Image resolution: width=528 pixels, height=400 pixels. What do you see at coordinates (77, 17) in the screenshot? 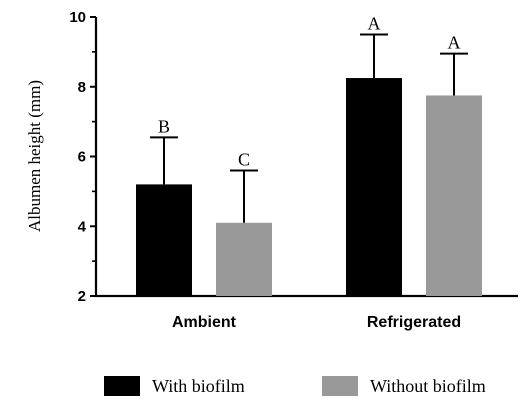
I see `y-tick-label: 10` at bounding box center [77, 17].